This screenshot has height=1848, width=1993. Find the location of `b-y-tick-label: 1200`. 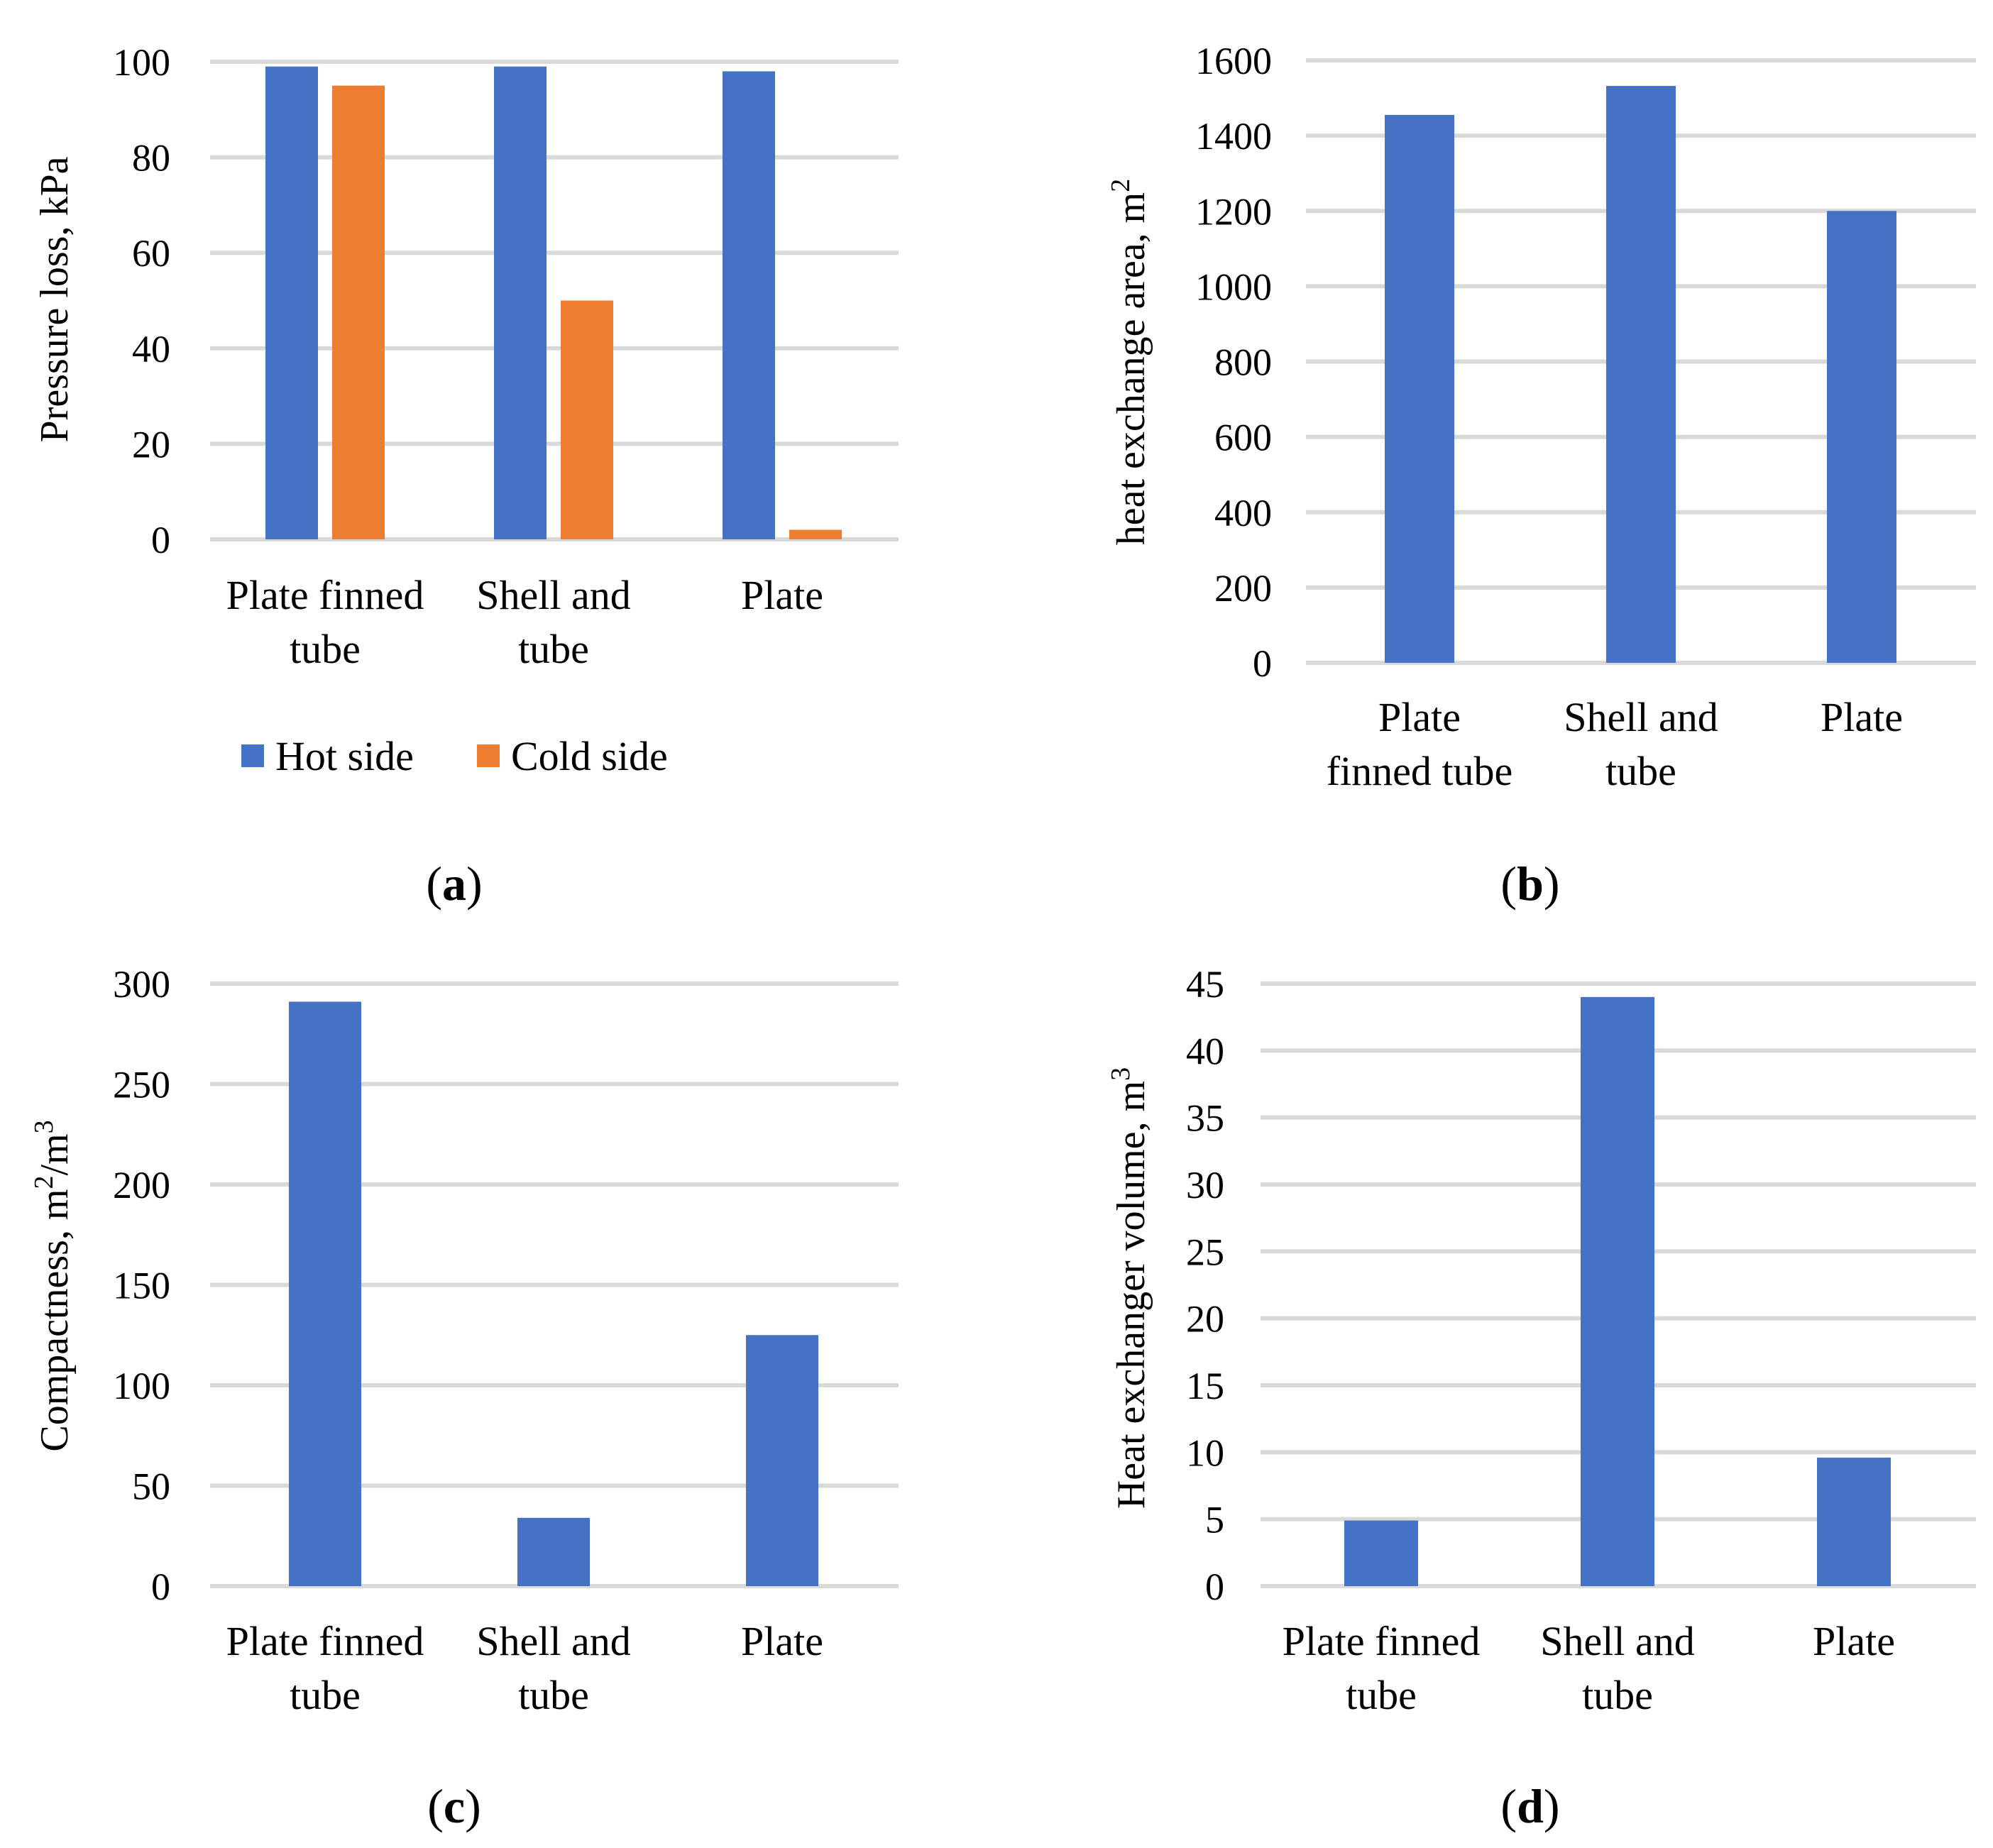

b-y-tick-label: 1200 is located at coordinates (1233, 212).